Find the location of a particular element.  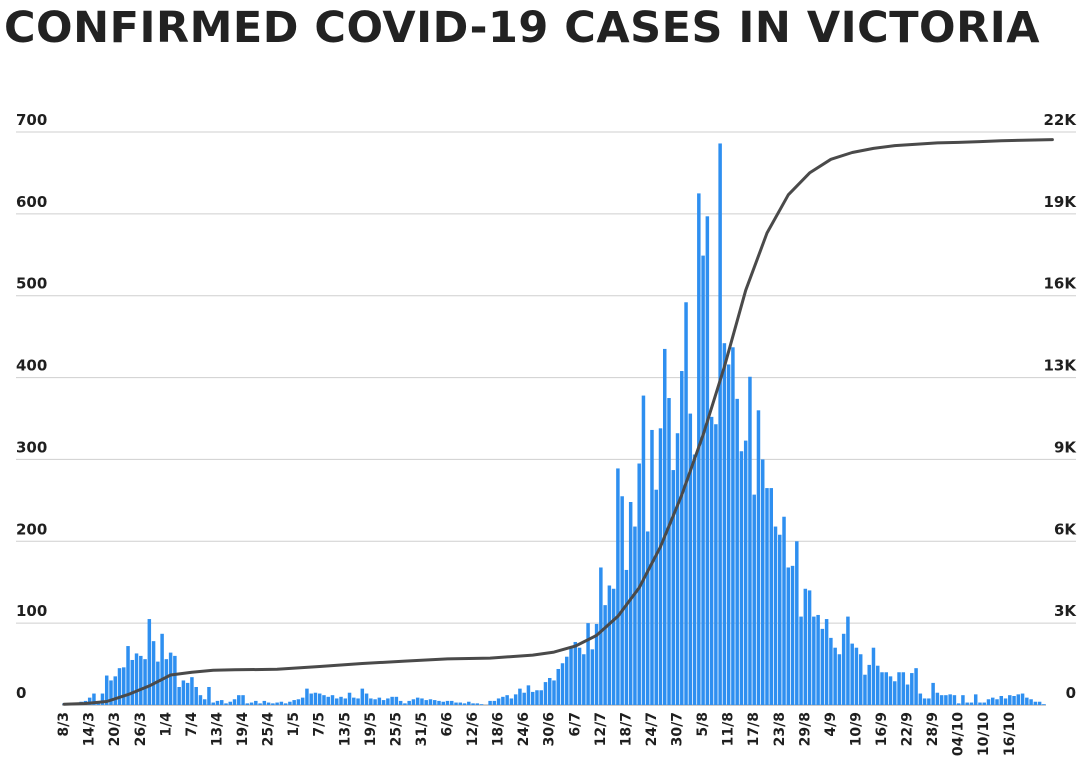

x-tick-label: 30/7 is located at coordinates (678, 729).